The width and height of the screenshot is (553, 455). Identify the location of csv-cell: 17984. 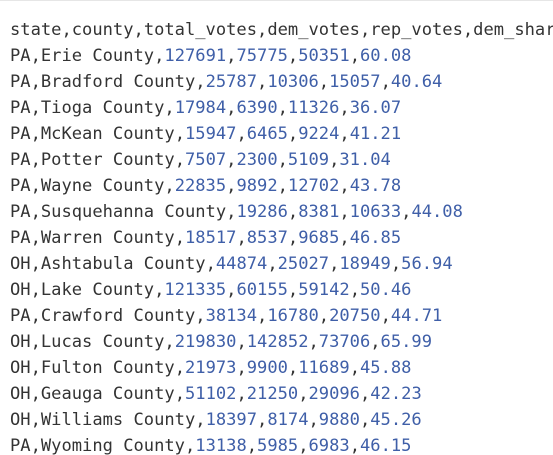
(200, 108).